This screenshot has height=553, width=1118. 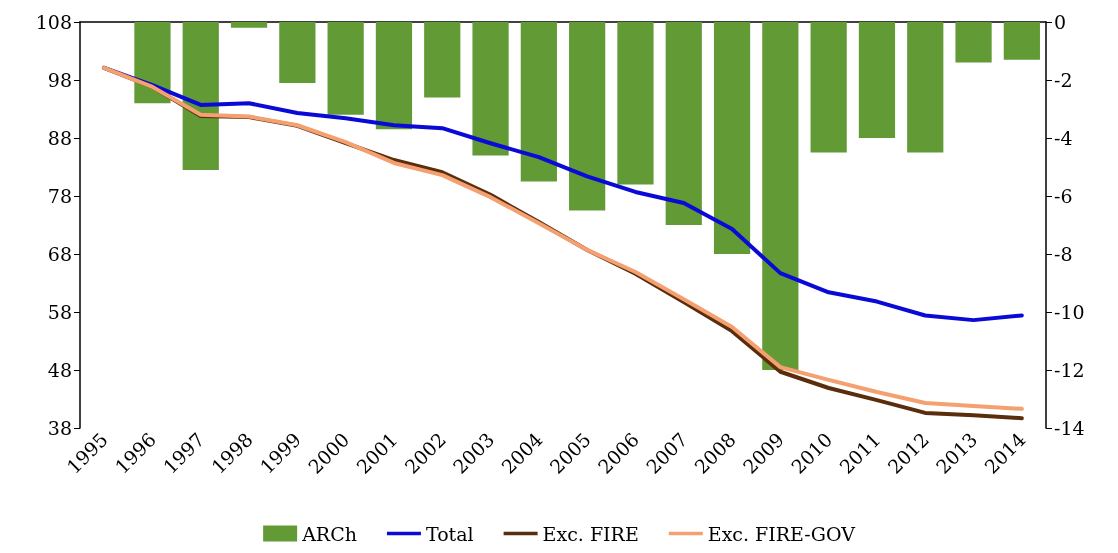 I want to click on y-tick-label: 108, so click(x=53, y=22).